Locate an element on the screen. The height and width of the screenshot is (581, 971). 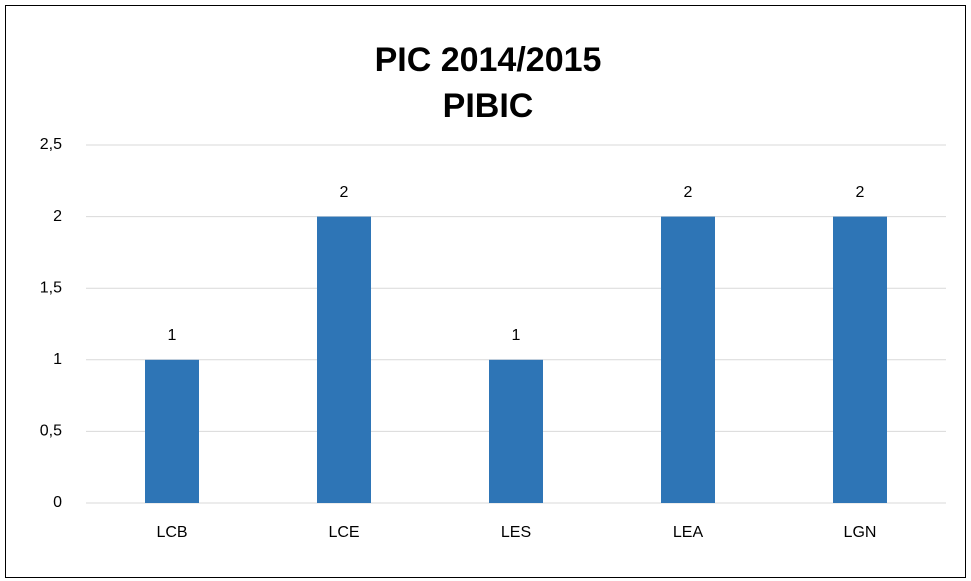
y-tick-label: 1 is located at coordinates (57, 359).